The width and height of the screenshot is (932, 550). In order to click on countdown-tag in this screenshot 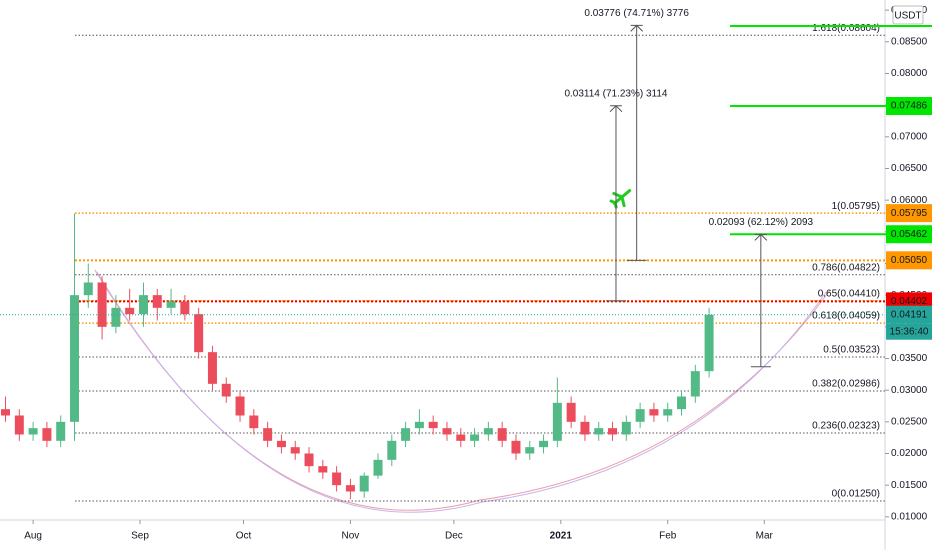, I will do `click(909, 331)`.